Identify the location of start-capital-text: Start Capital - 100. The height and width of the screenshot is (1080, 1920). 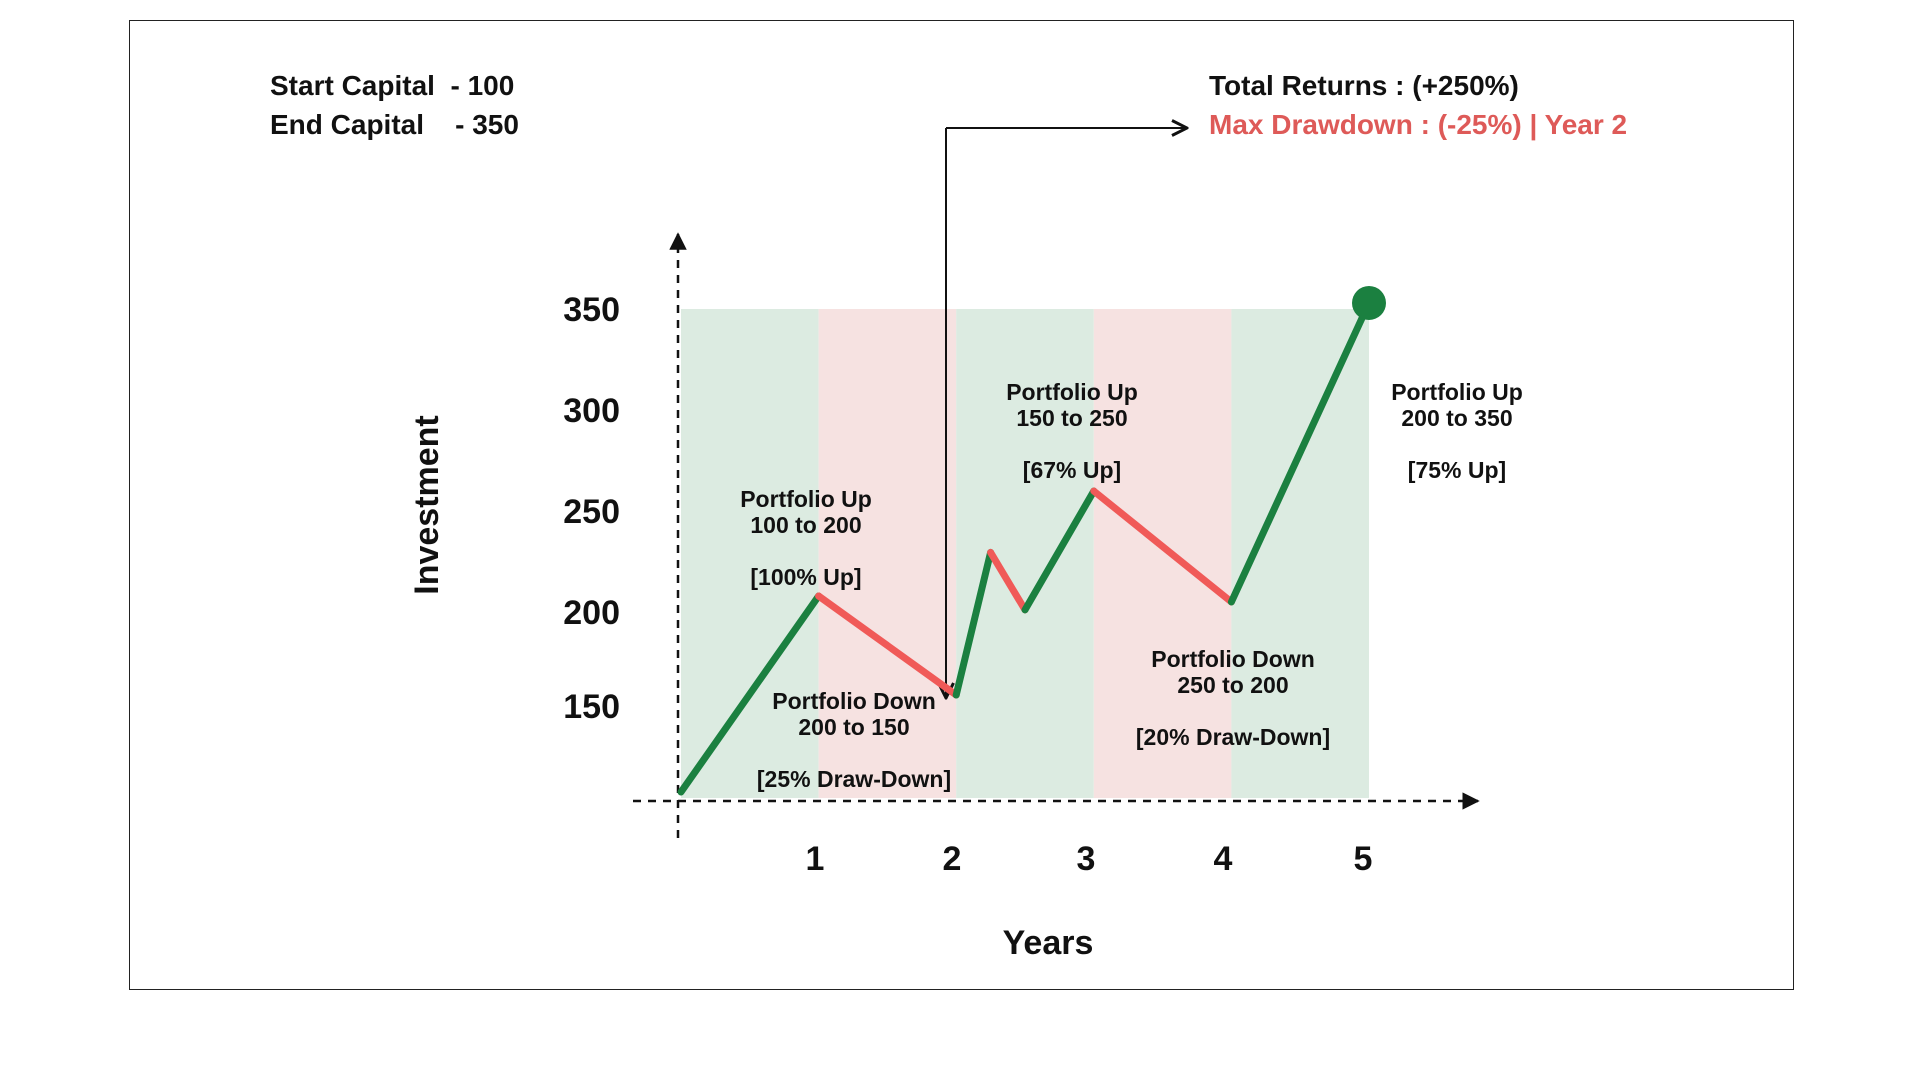
(392, 85).